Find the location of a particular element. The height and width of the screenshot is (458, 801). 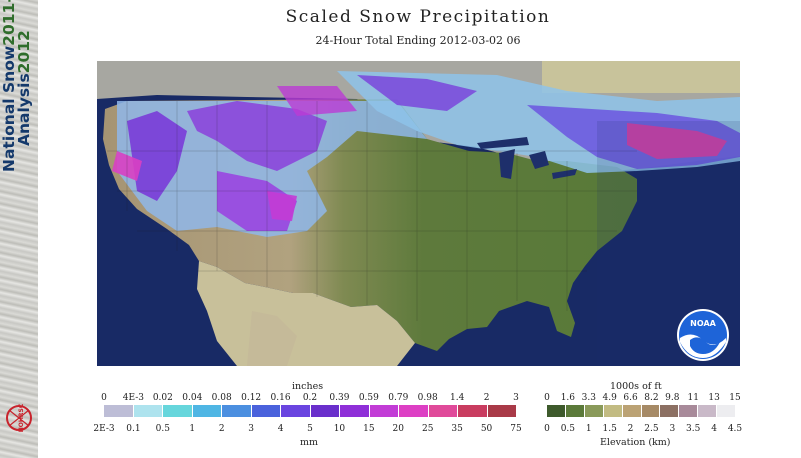

elevation-colorbar is located at coordinates (641, 411).